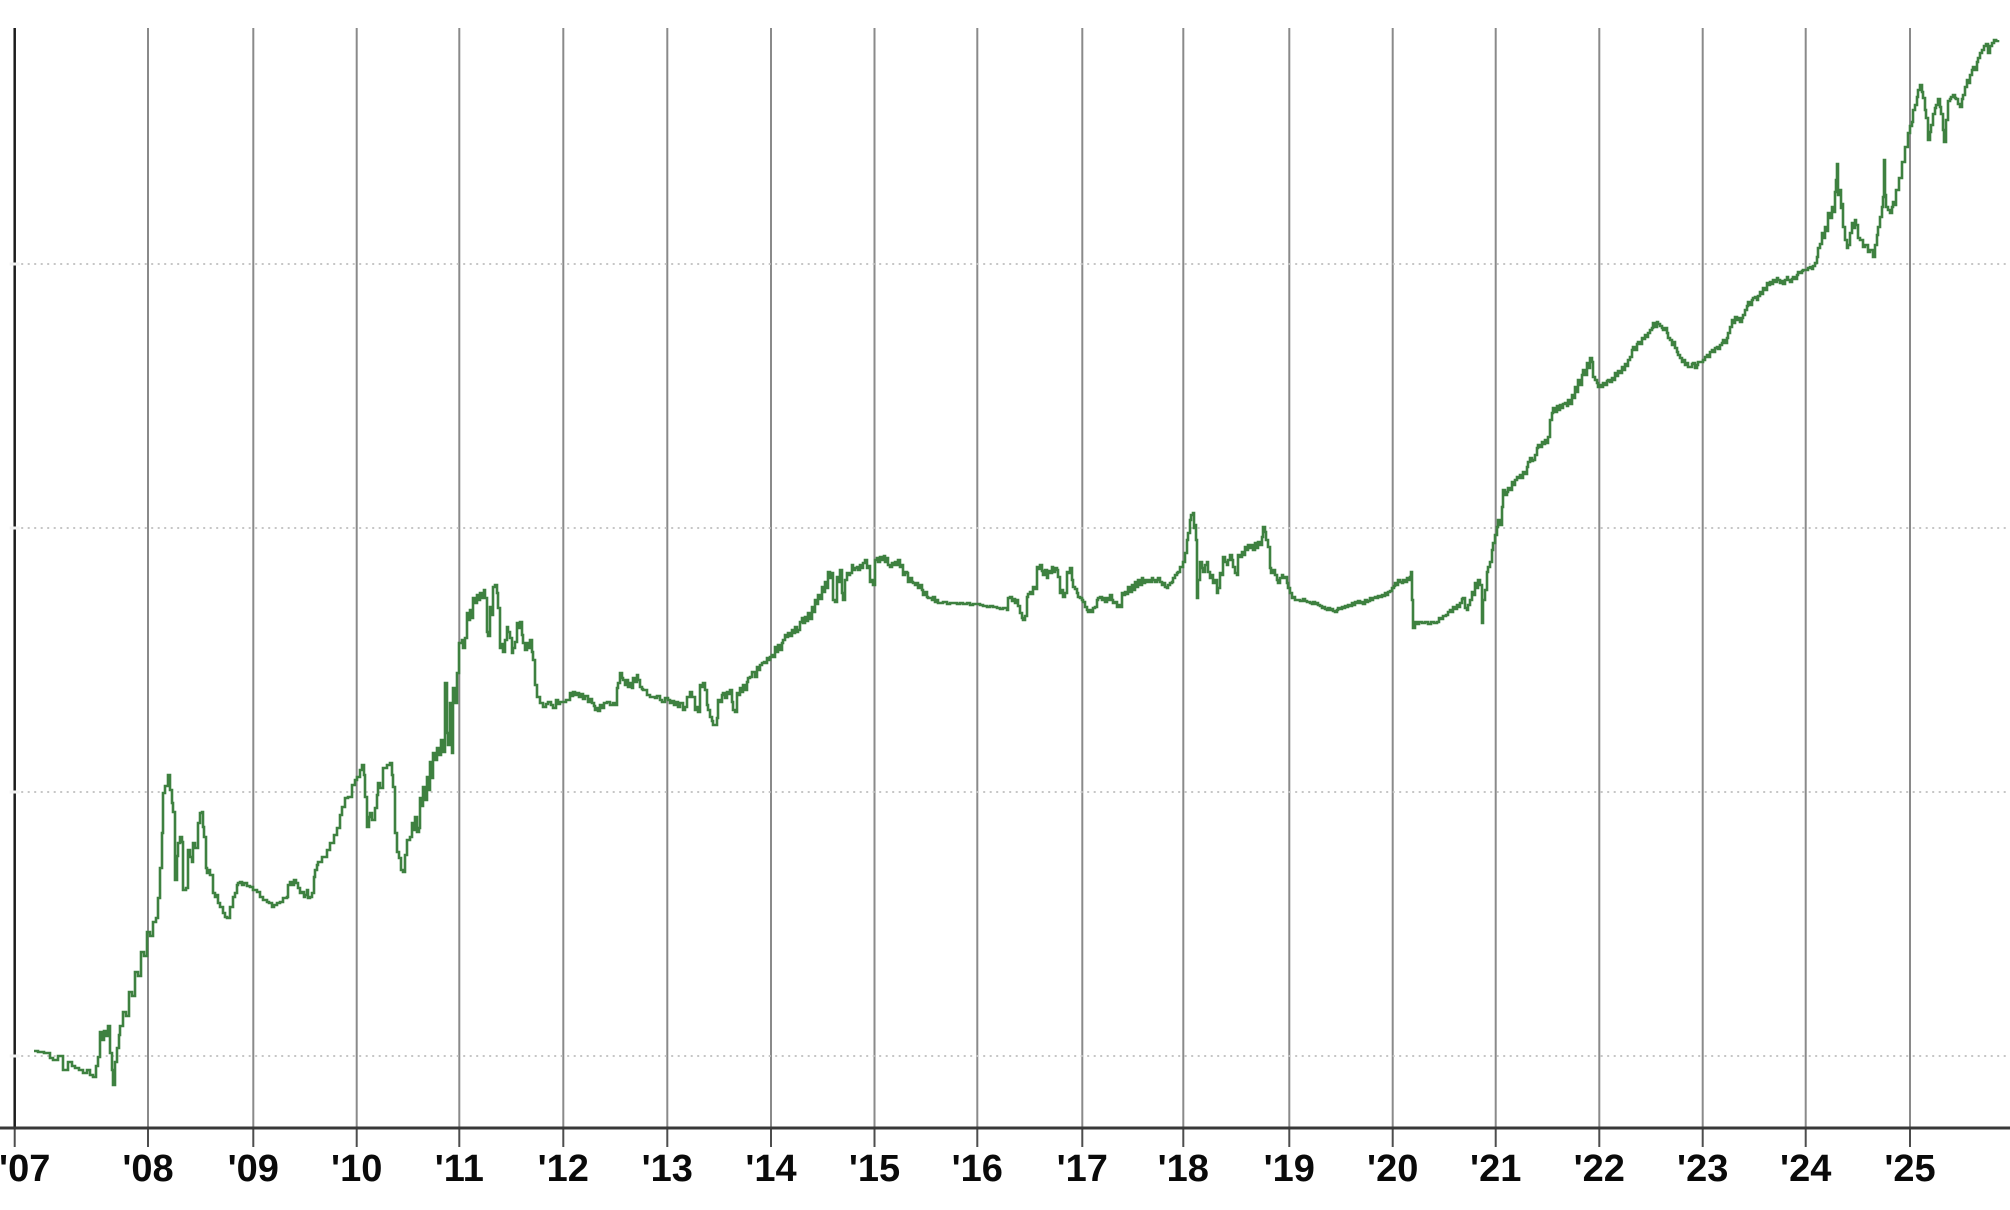 Image resolution: width=2010 pixels, height=1210 pixels. I want to click on x-tick-label: '14, so click(770, 1169).